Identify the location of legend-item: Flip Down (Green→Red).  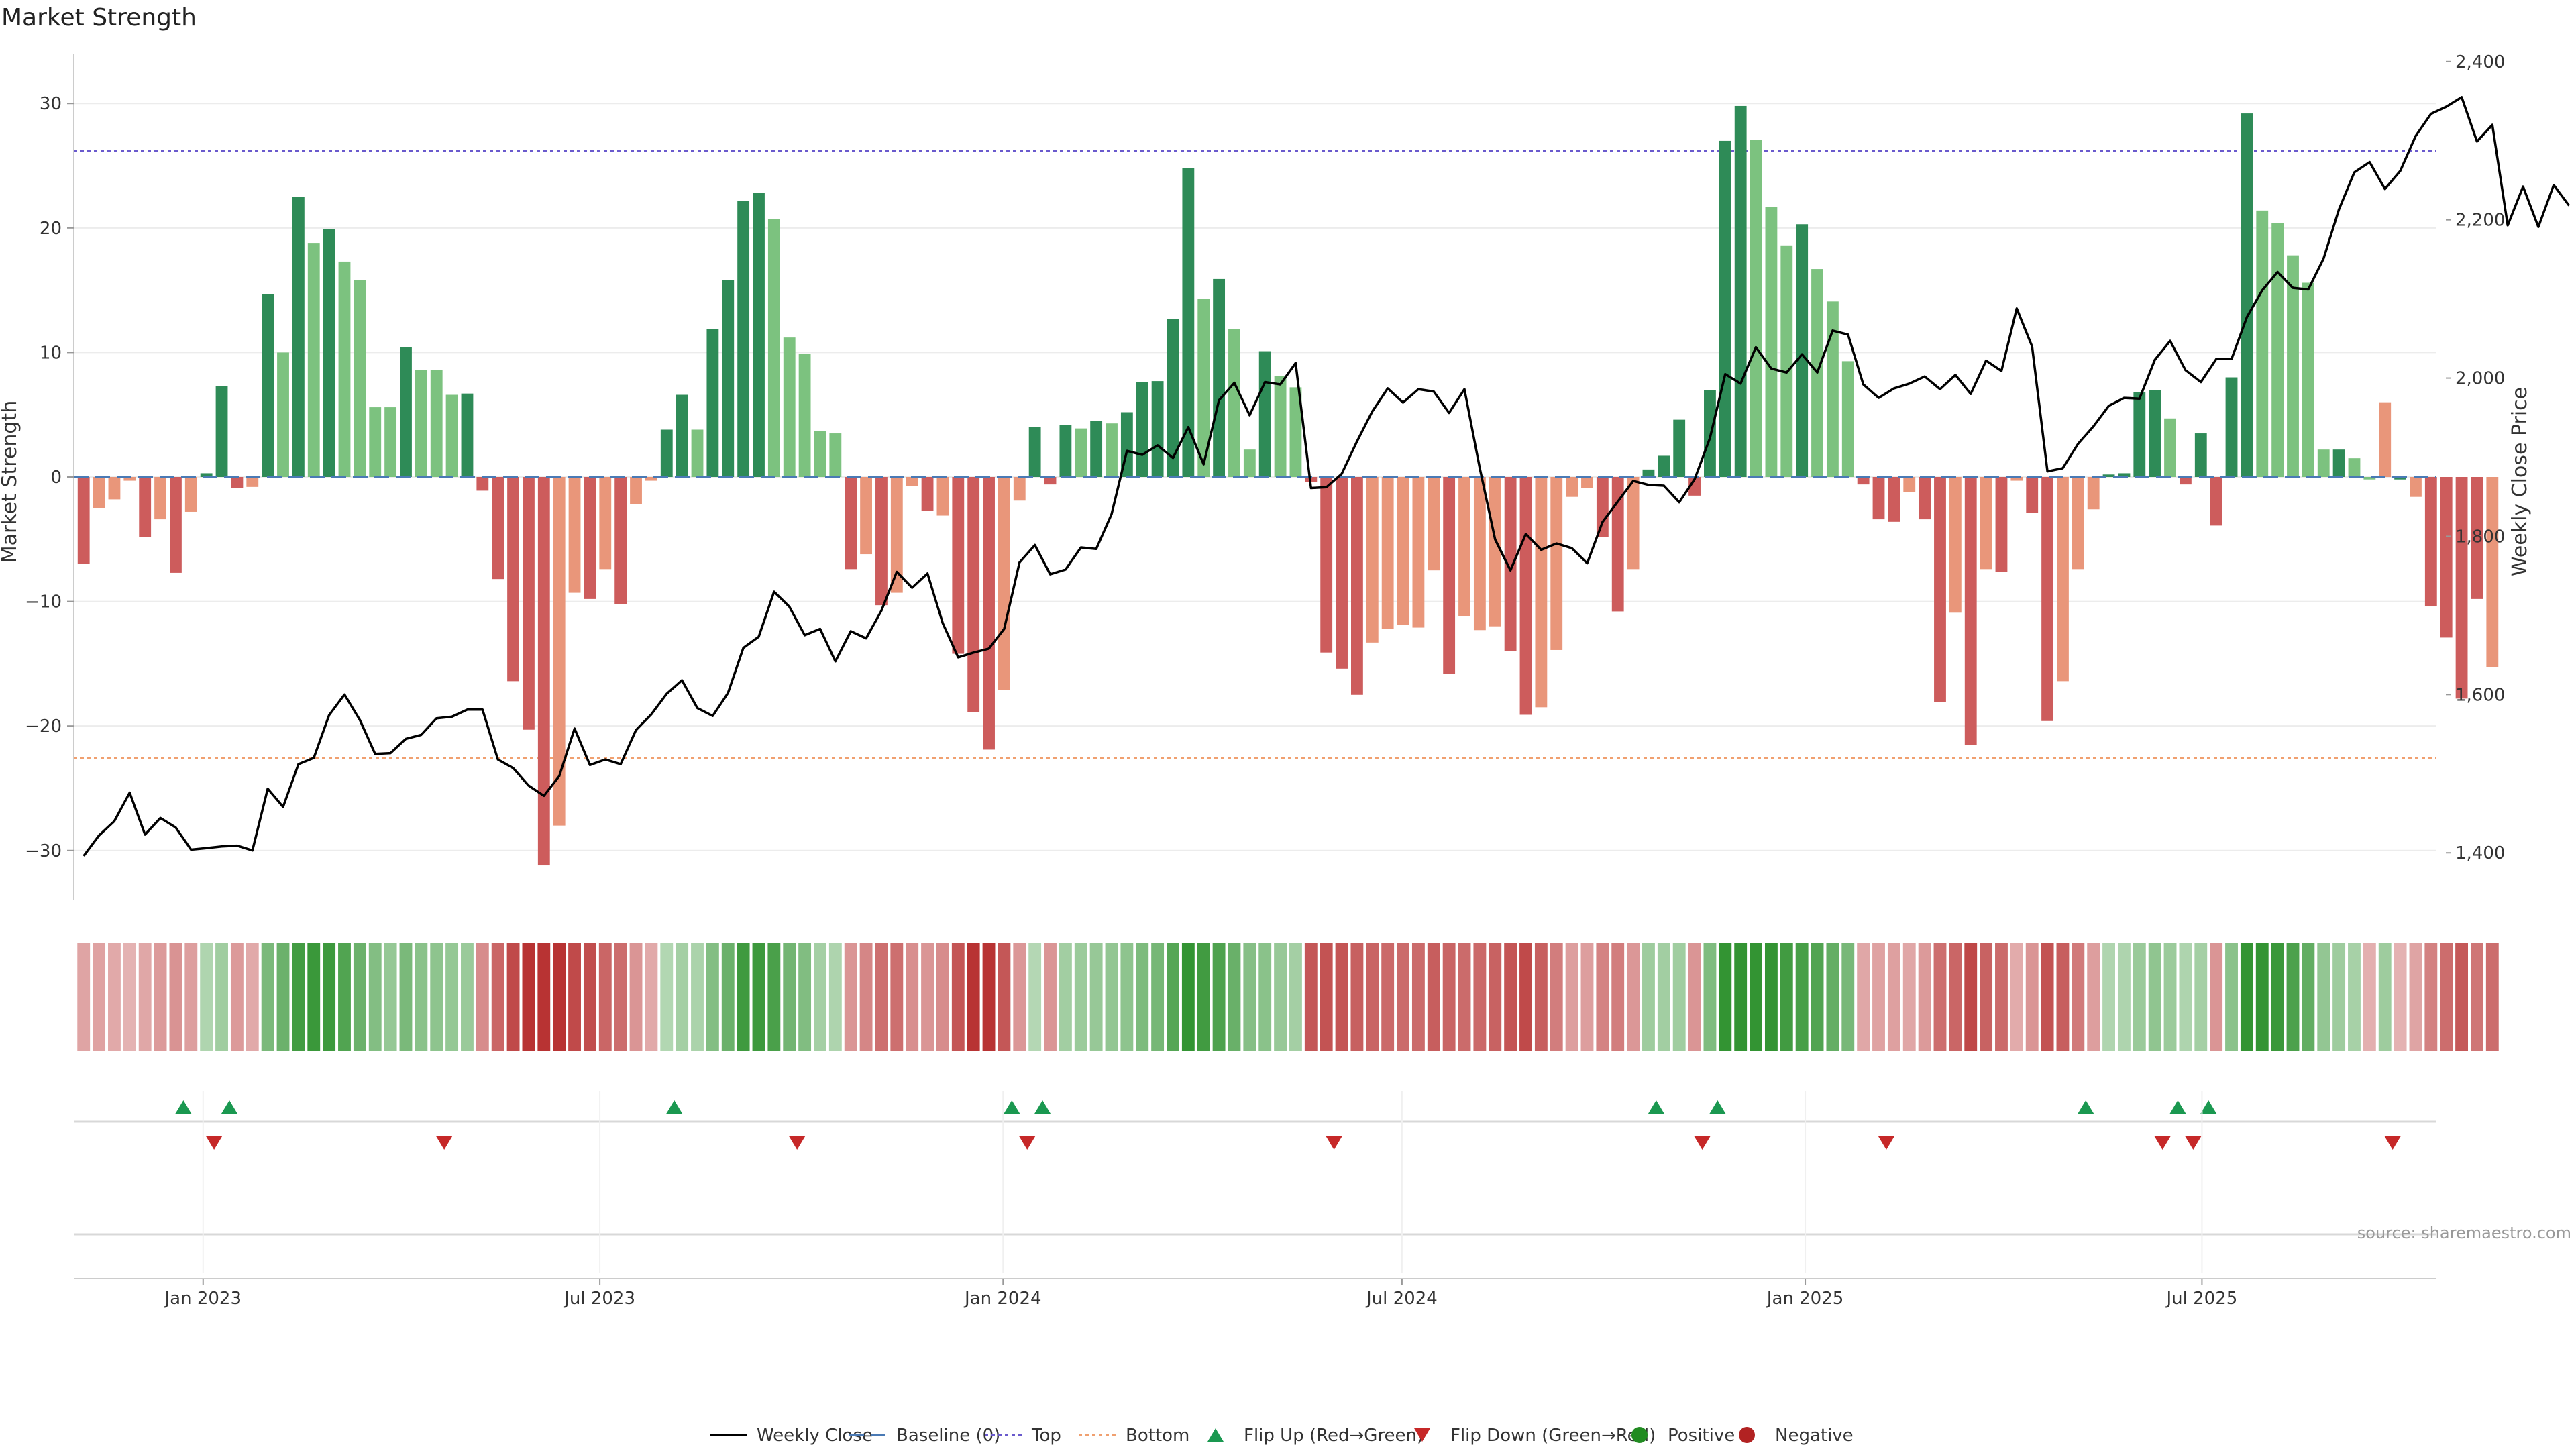
(1535, 1436).